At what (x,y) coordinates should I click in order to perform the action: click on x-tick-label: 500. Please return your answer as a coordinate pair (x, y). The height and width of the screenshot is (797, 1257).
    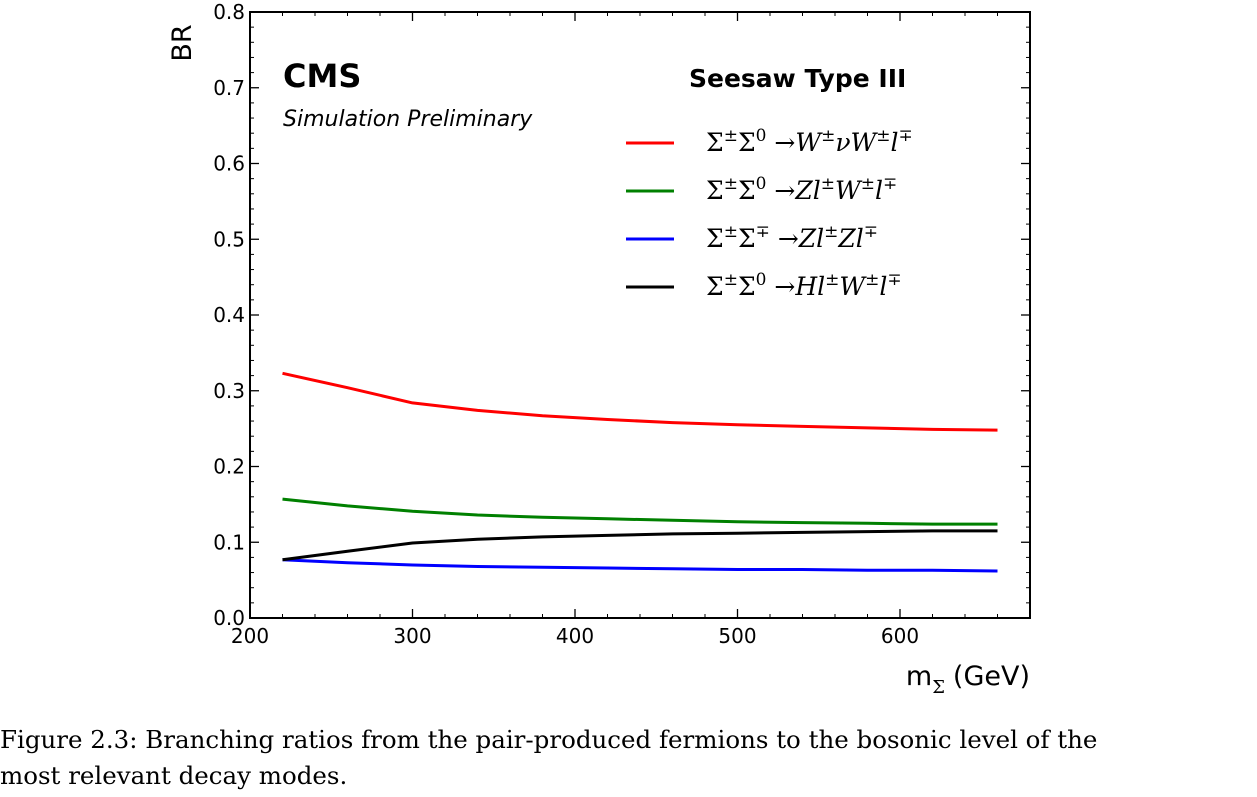
    Looking at the image, I should click on (737, 636).